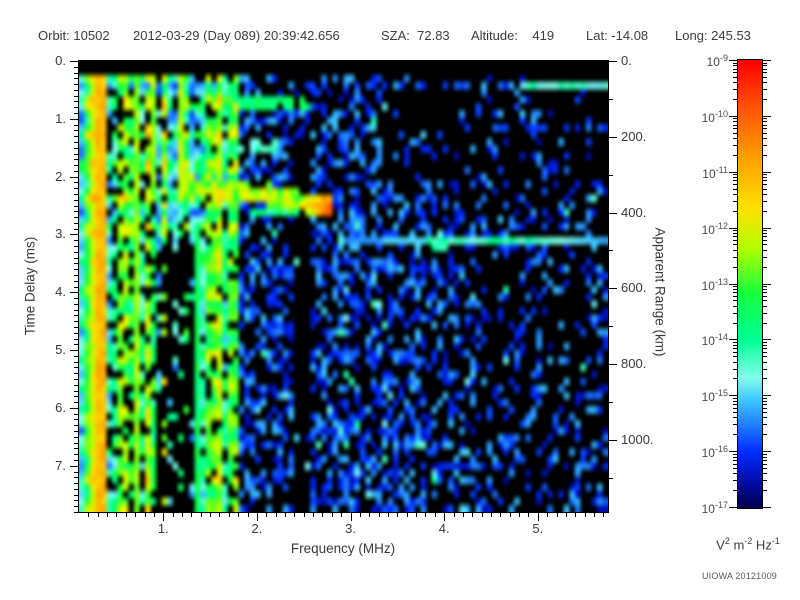 The width and height of the screenshot is (800, 600). I want to click on colorbar-tick-label: 10-10, so click(714, 117).